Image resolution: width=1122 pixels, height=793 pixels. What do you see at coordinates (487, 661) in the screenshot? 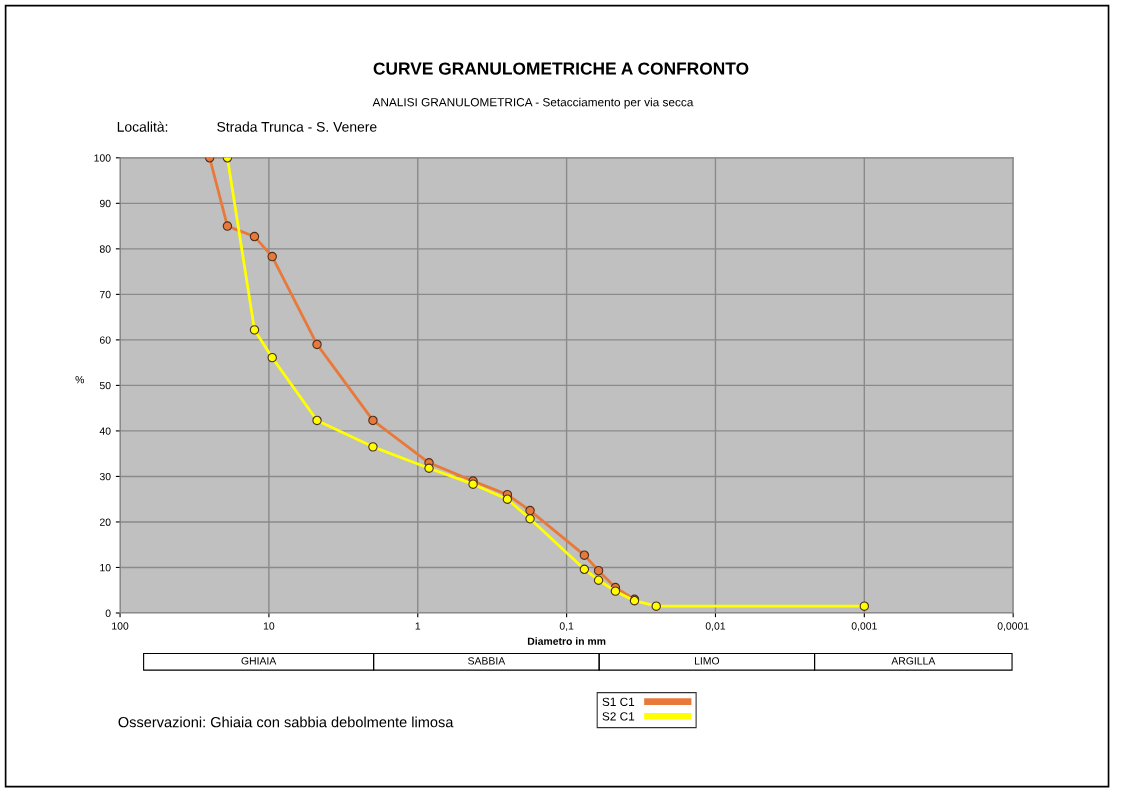
I see `text: SABBIA` at bounding box center [487, 661].